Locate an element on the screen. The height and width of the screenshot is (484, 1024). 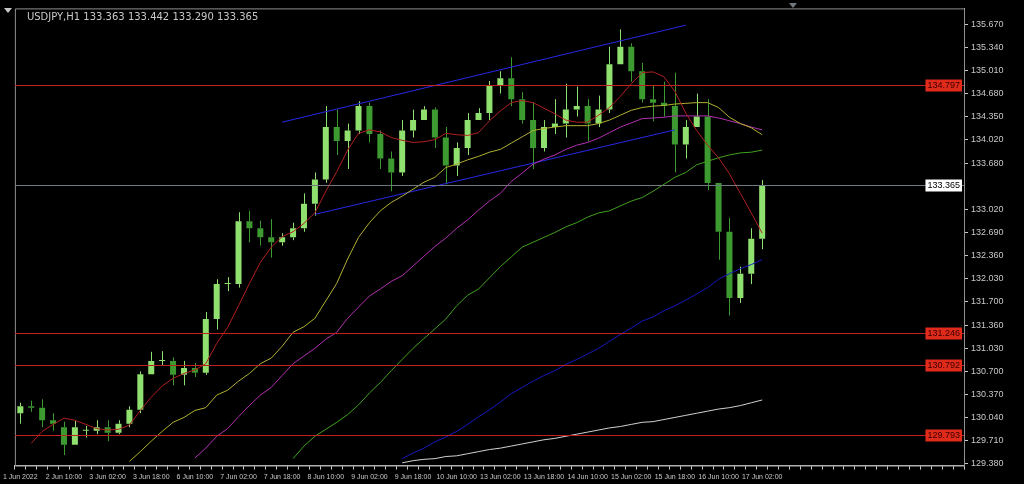
ref-line-label: 133.365 is located at coordinates (944, 184).